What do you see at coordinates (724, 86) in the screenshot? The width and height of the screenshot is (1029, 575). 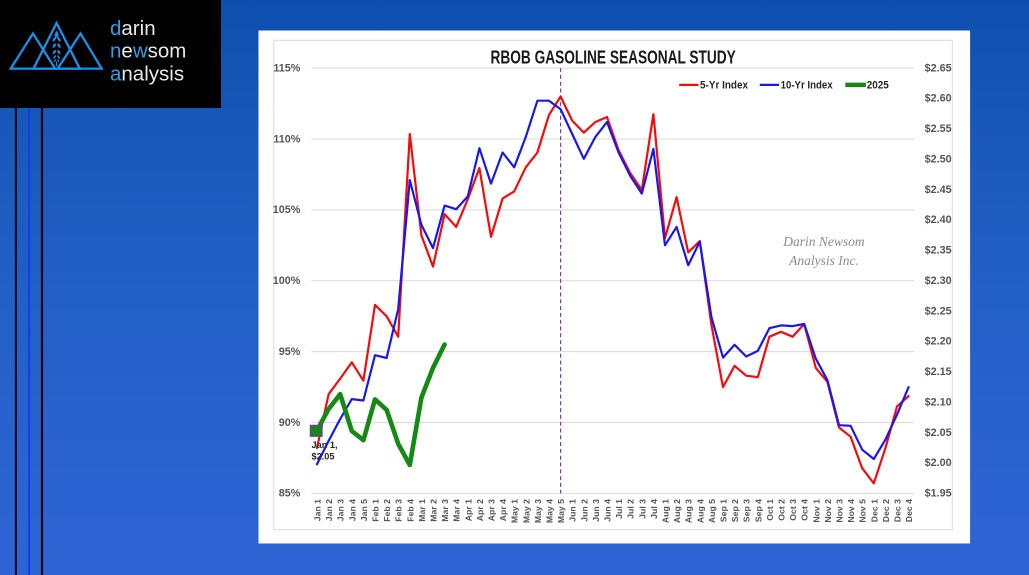 I see `svg-text: 5-Yr Index` at bounding box center [724, 86].